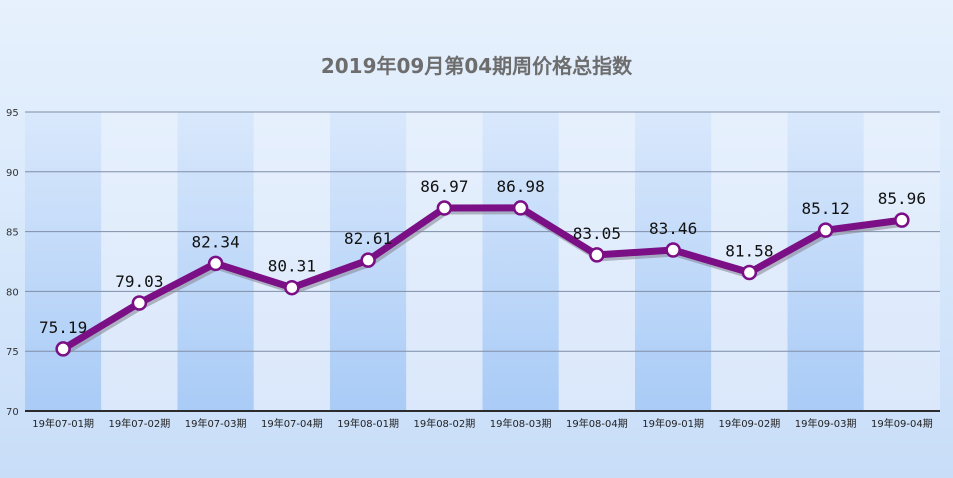 This screenshot has width=953, height=478. What do you see at coordinates (521, 423) in the screenshot?
I see `x-tick-label: 19年08-03期` at bounding box center [521, 423].